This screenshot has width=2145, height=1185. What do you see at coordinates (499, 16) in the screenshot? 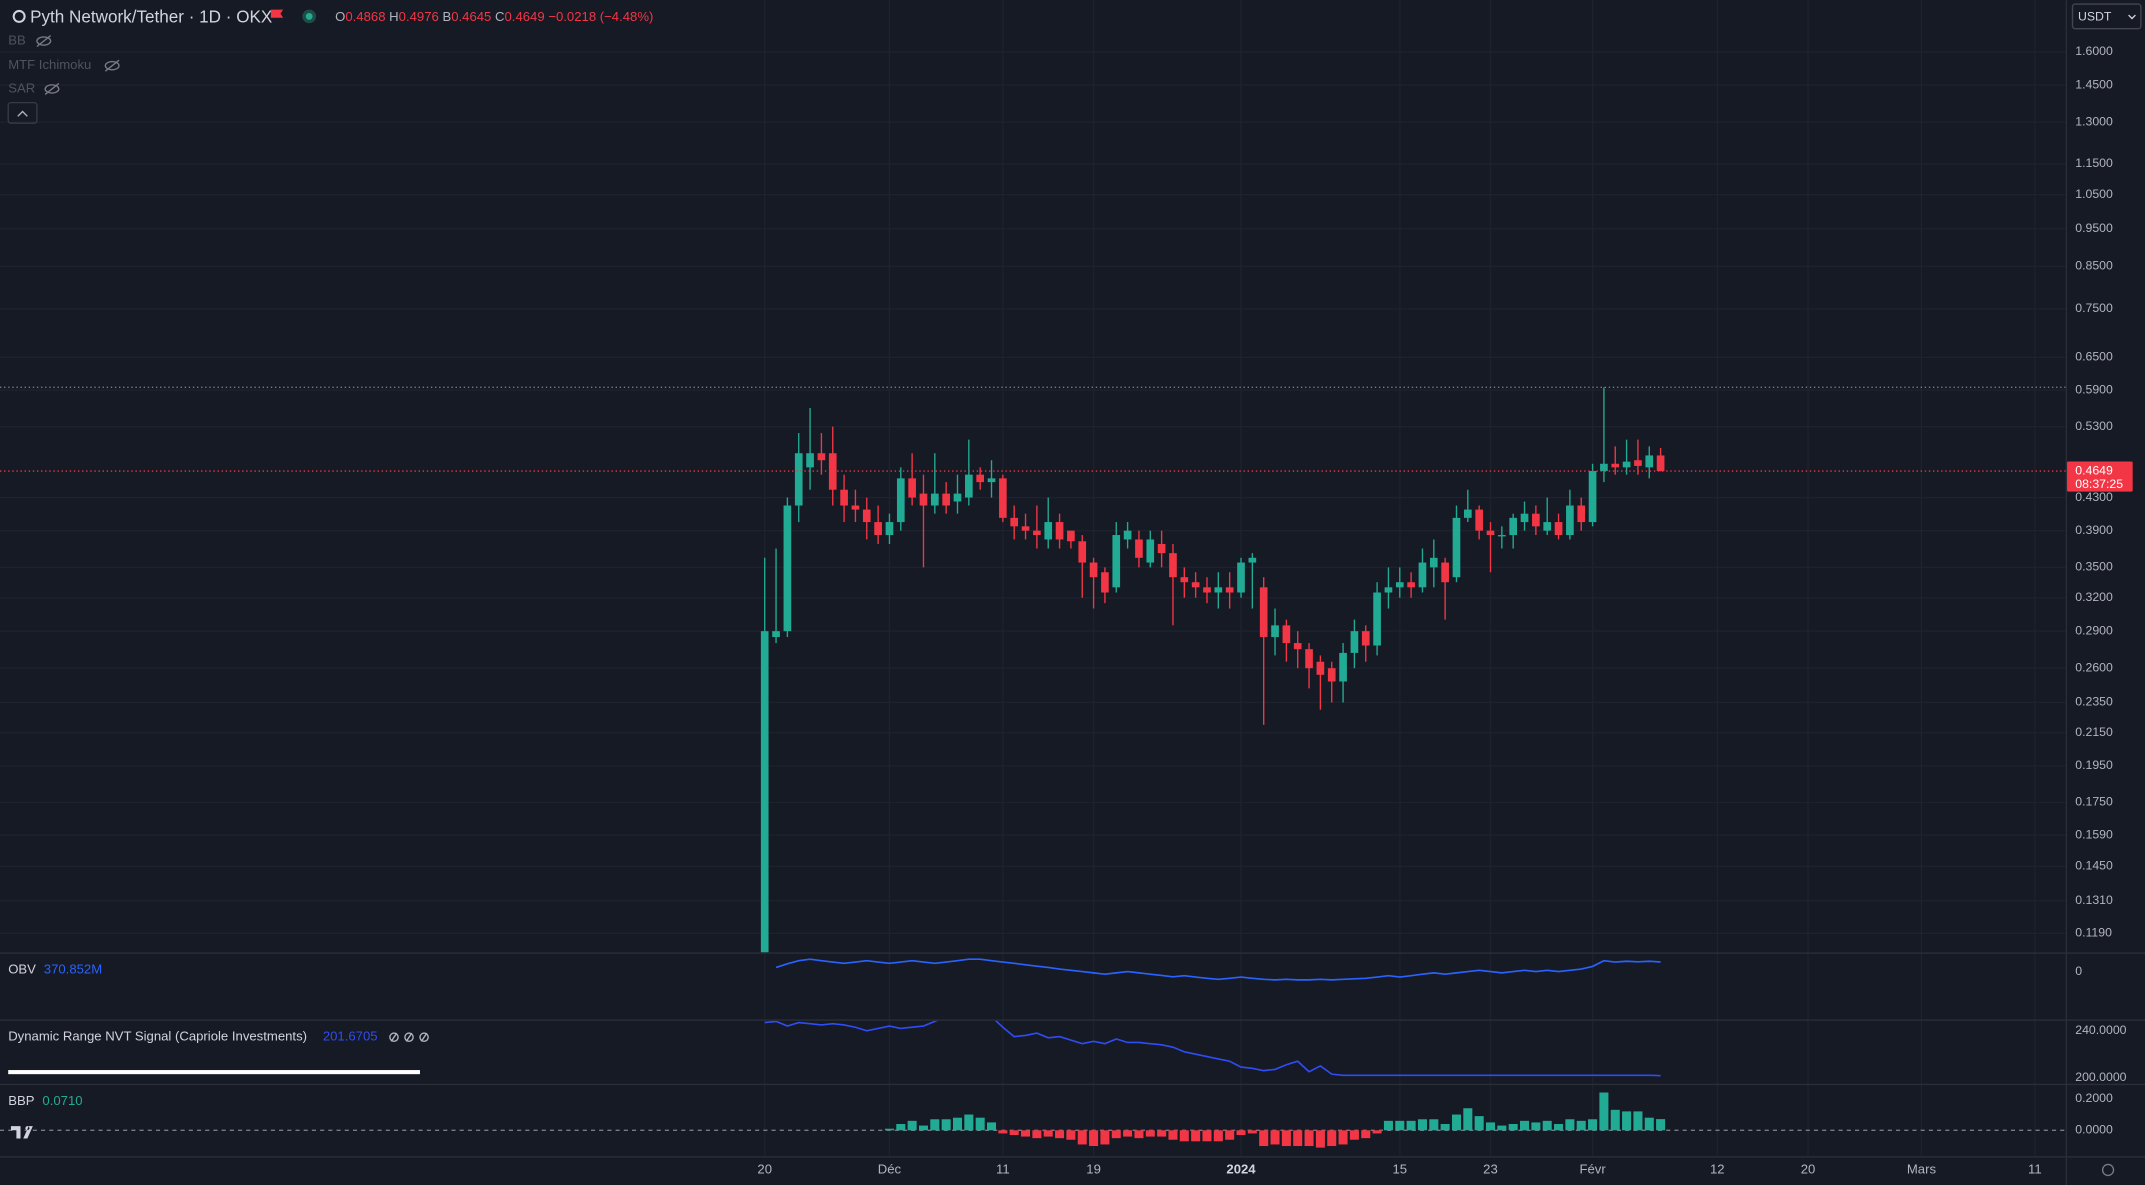
I see `close-label: C` at bounding box center [499, 16].